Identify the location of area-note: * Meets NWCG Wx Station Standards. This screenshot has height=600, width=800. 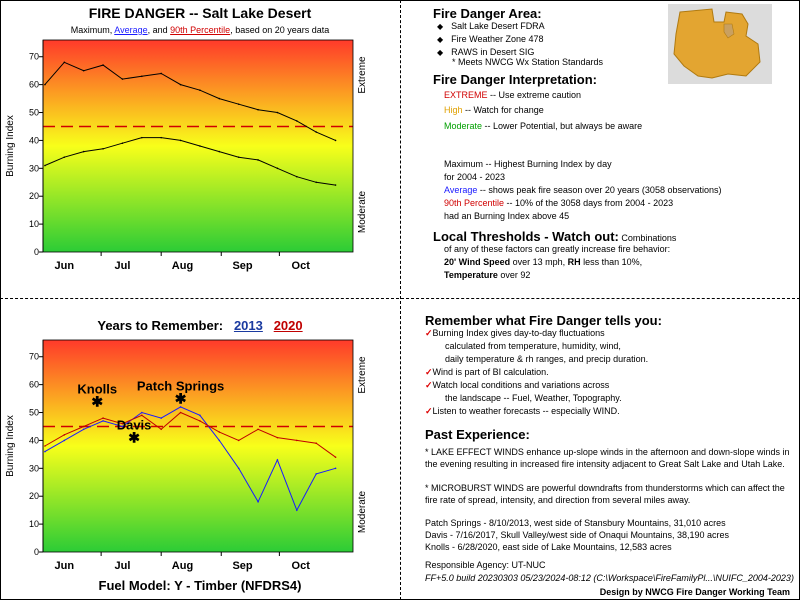
(528, 62).